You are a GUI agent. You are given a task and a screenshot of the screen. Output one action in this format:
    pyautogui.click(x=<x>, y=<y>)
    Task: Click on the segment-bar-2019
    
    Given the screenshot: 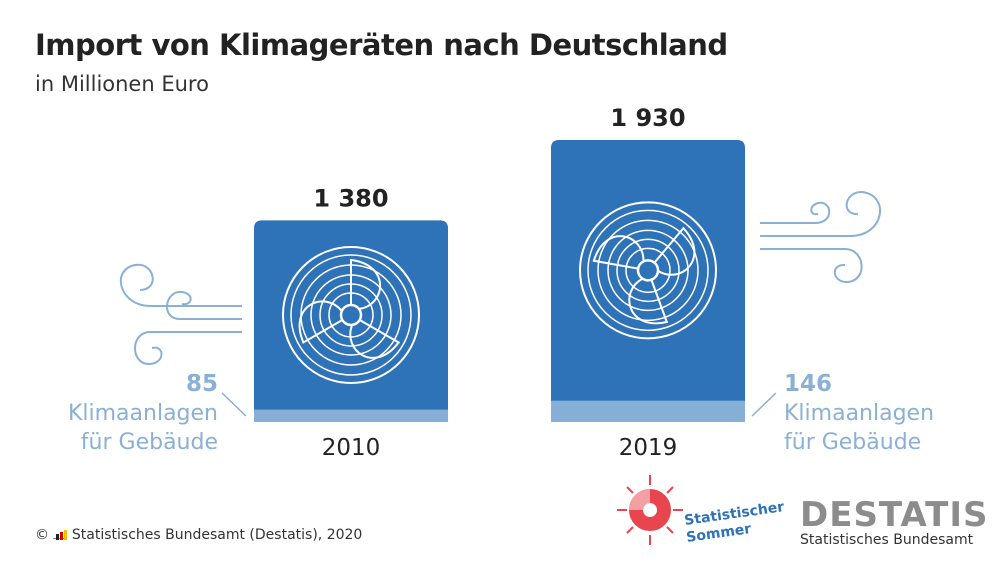 What is the action you would take?
    pyautogui.click(x=648, y=411)
    